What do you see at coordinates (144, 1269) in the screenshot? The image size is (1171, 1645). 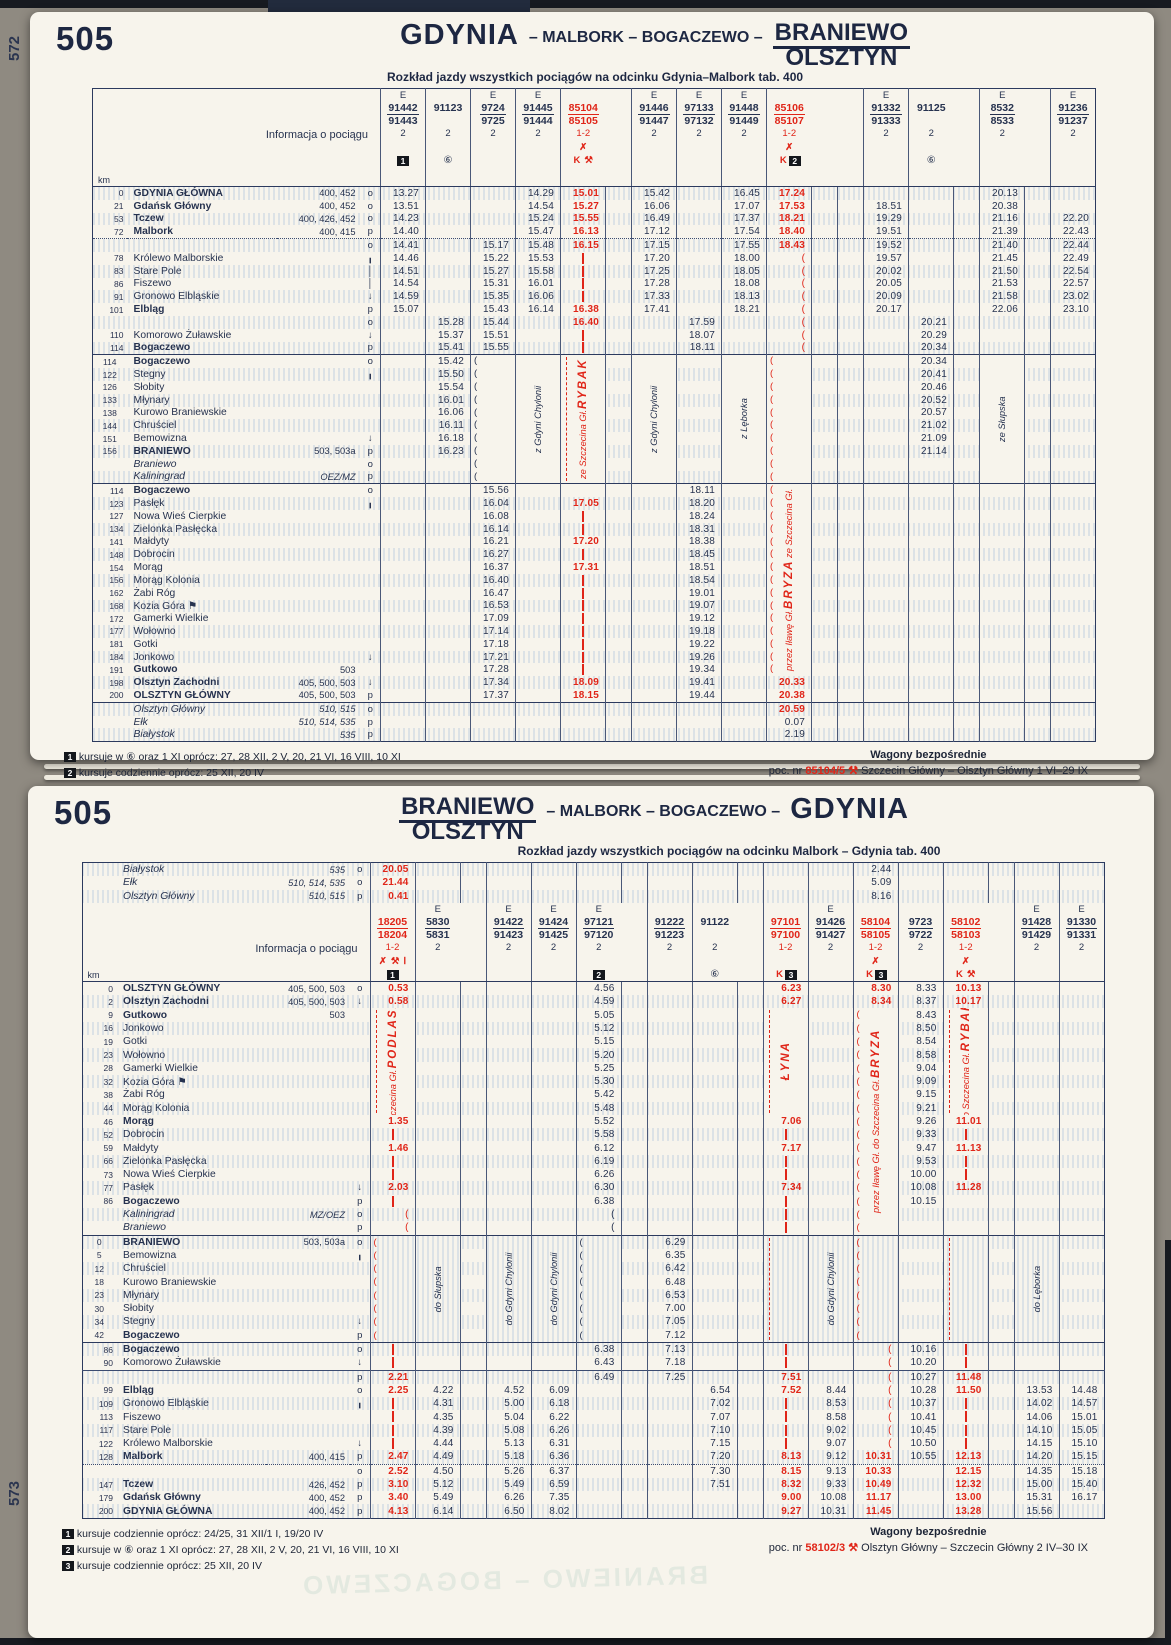 I see `station-cell: Chruściel` at bounding box center [144, 1269].